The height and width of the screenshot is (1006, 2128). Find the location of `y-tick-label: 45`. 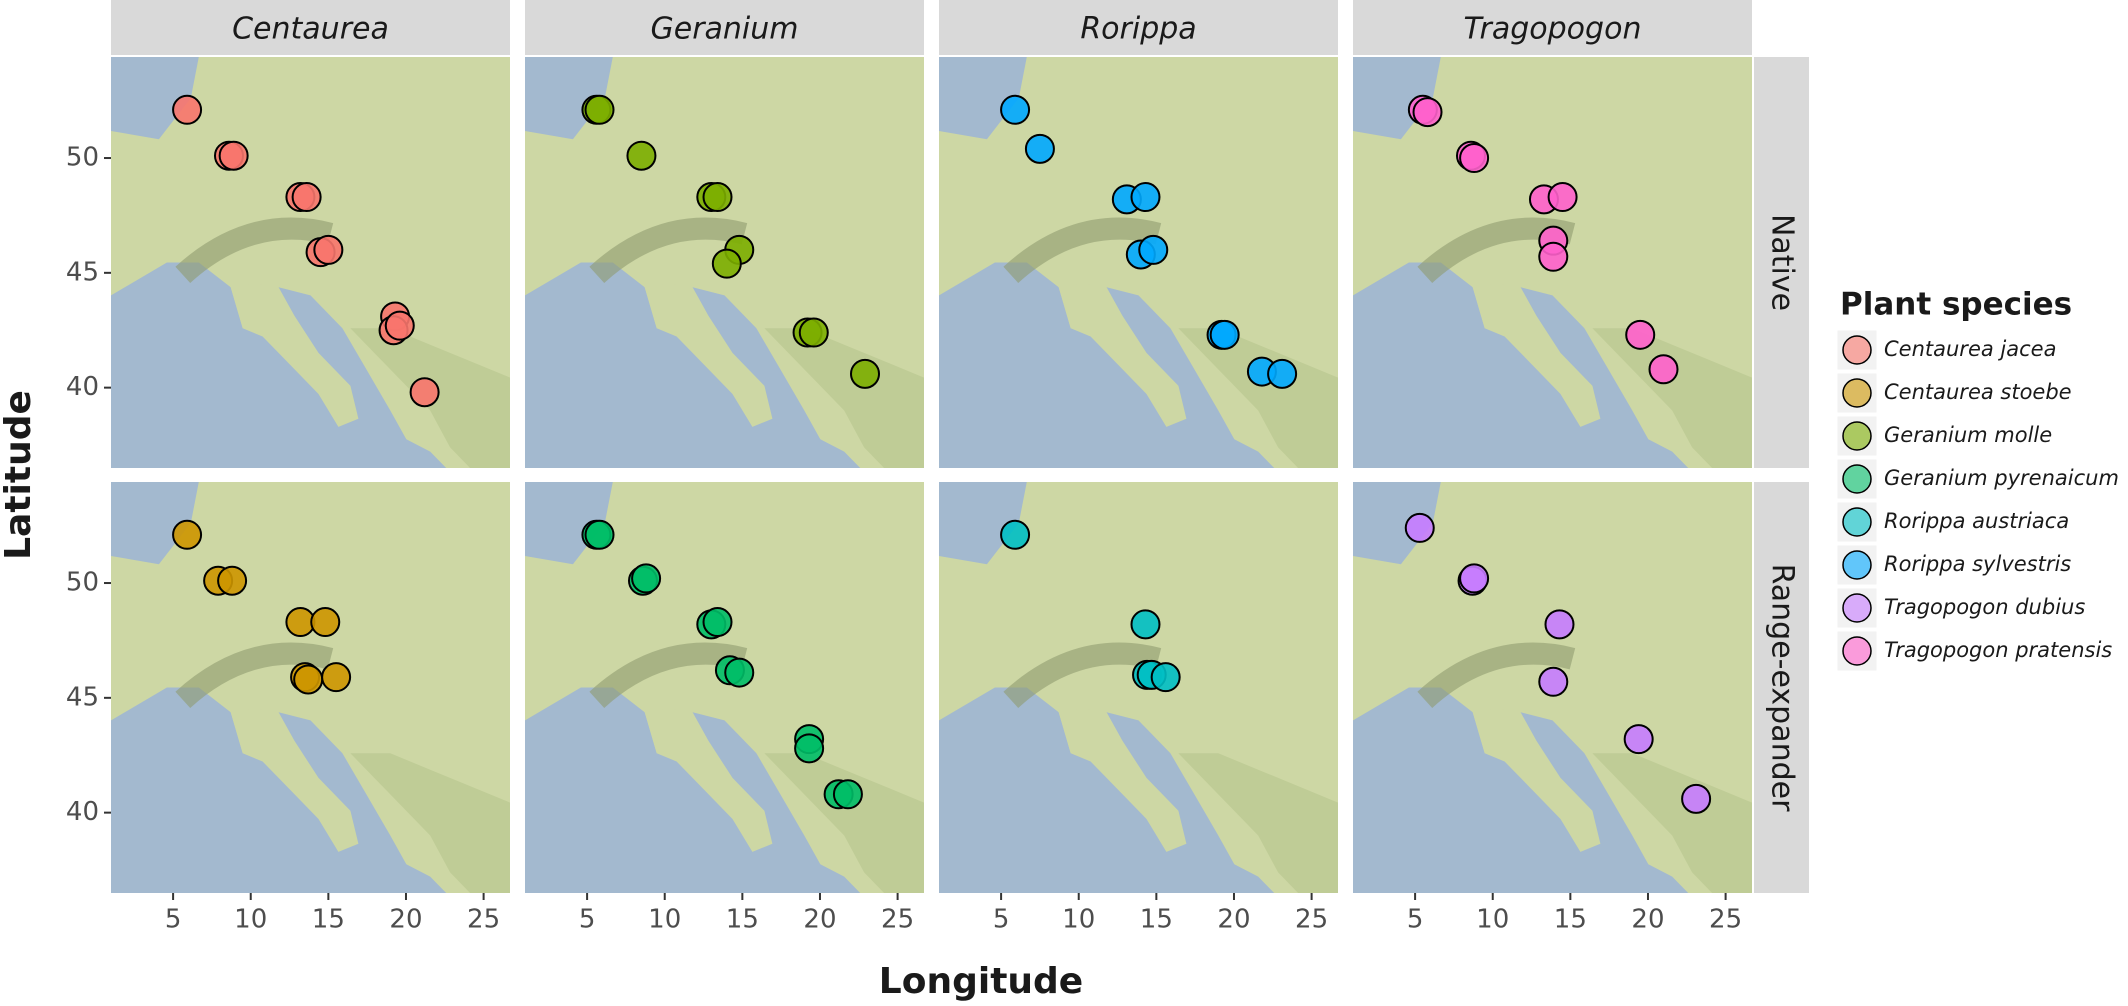

y-tick-label: 45 is located at coordinates (82, 272).